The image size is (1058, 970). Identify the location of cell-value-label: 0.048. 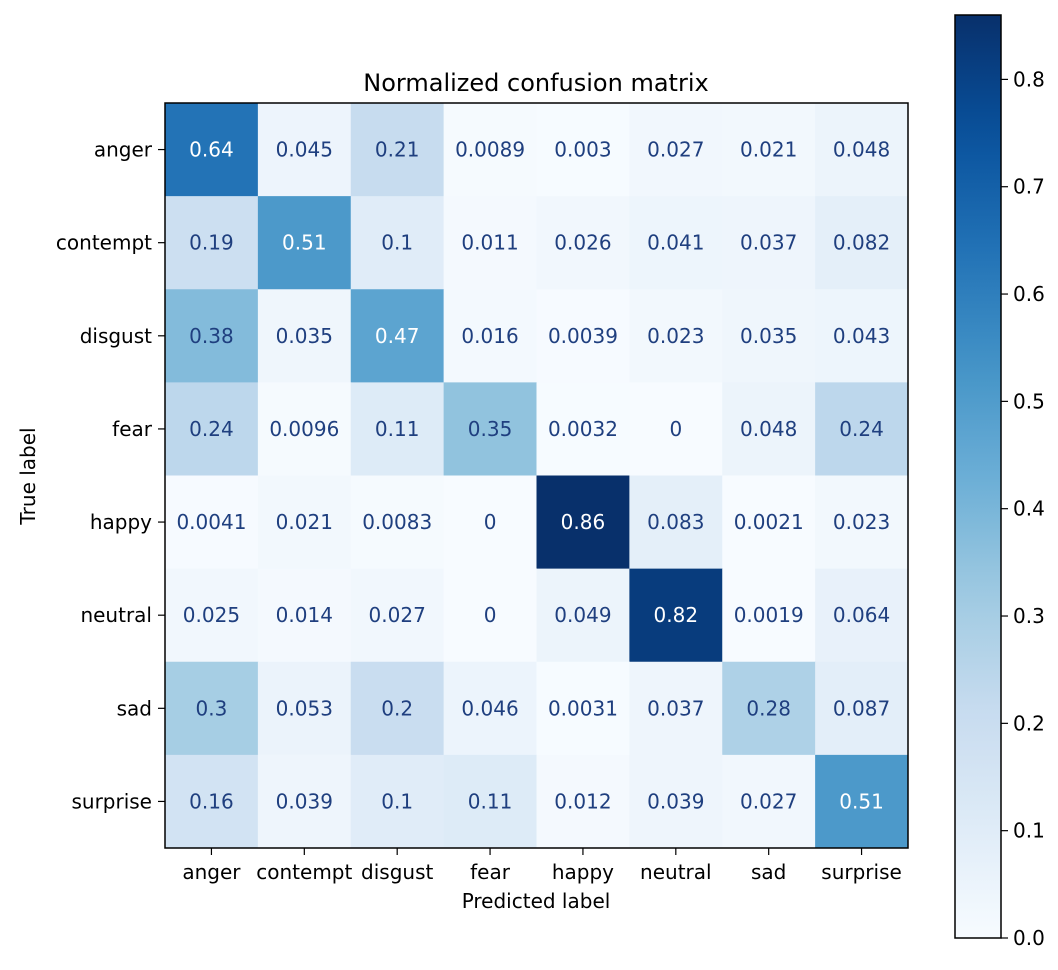
(768, 429).